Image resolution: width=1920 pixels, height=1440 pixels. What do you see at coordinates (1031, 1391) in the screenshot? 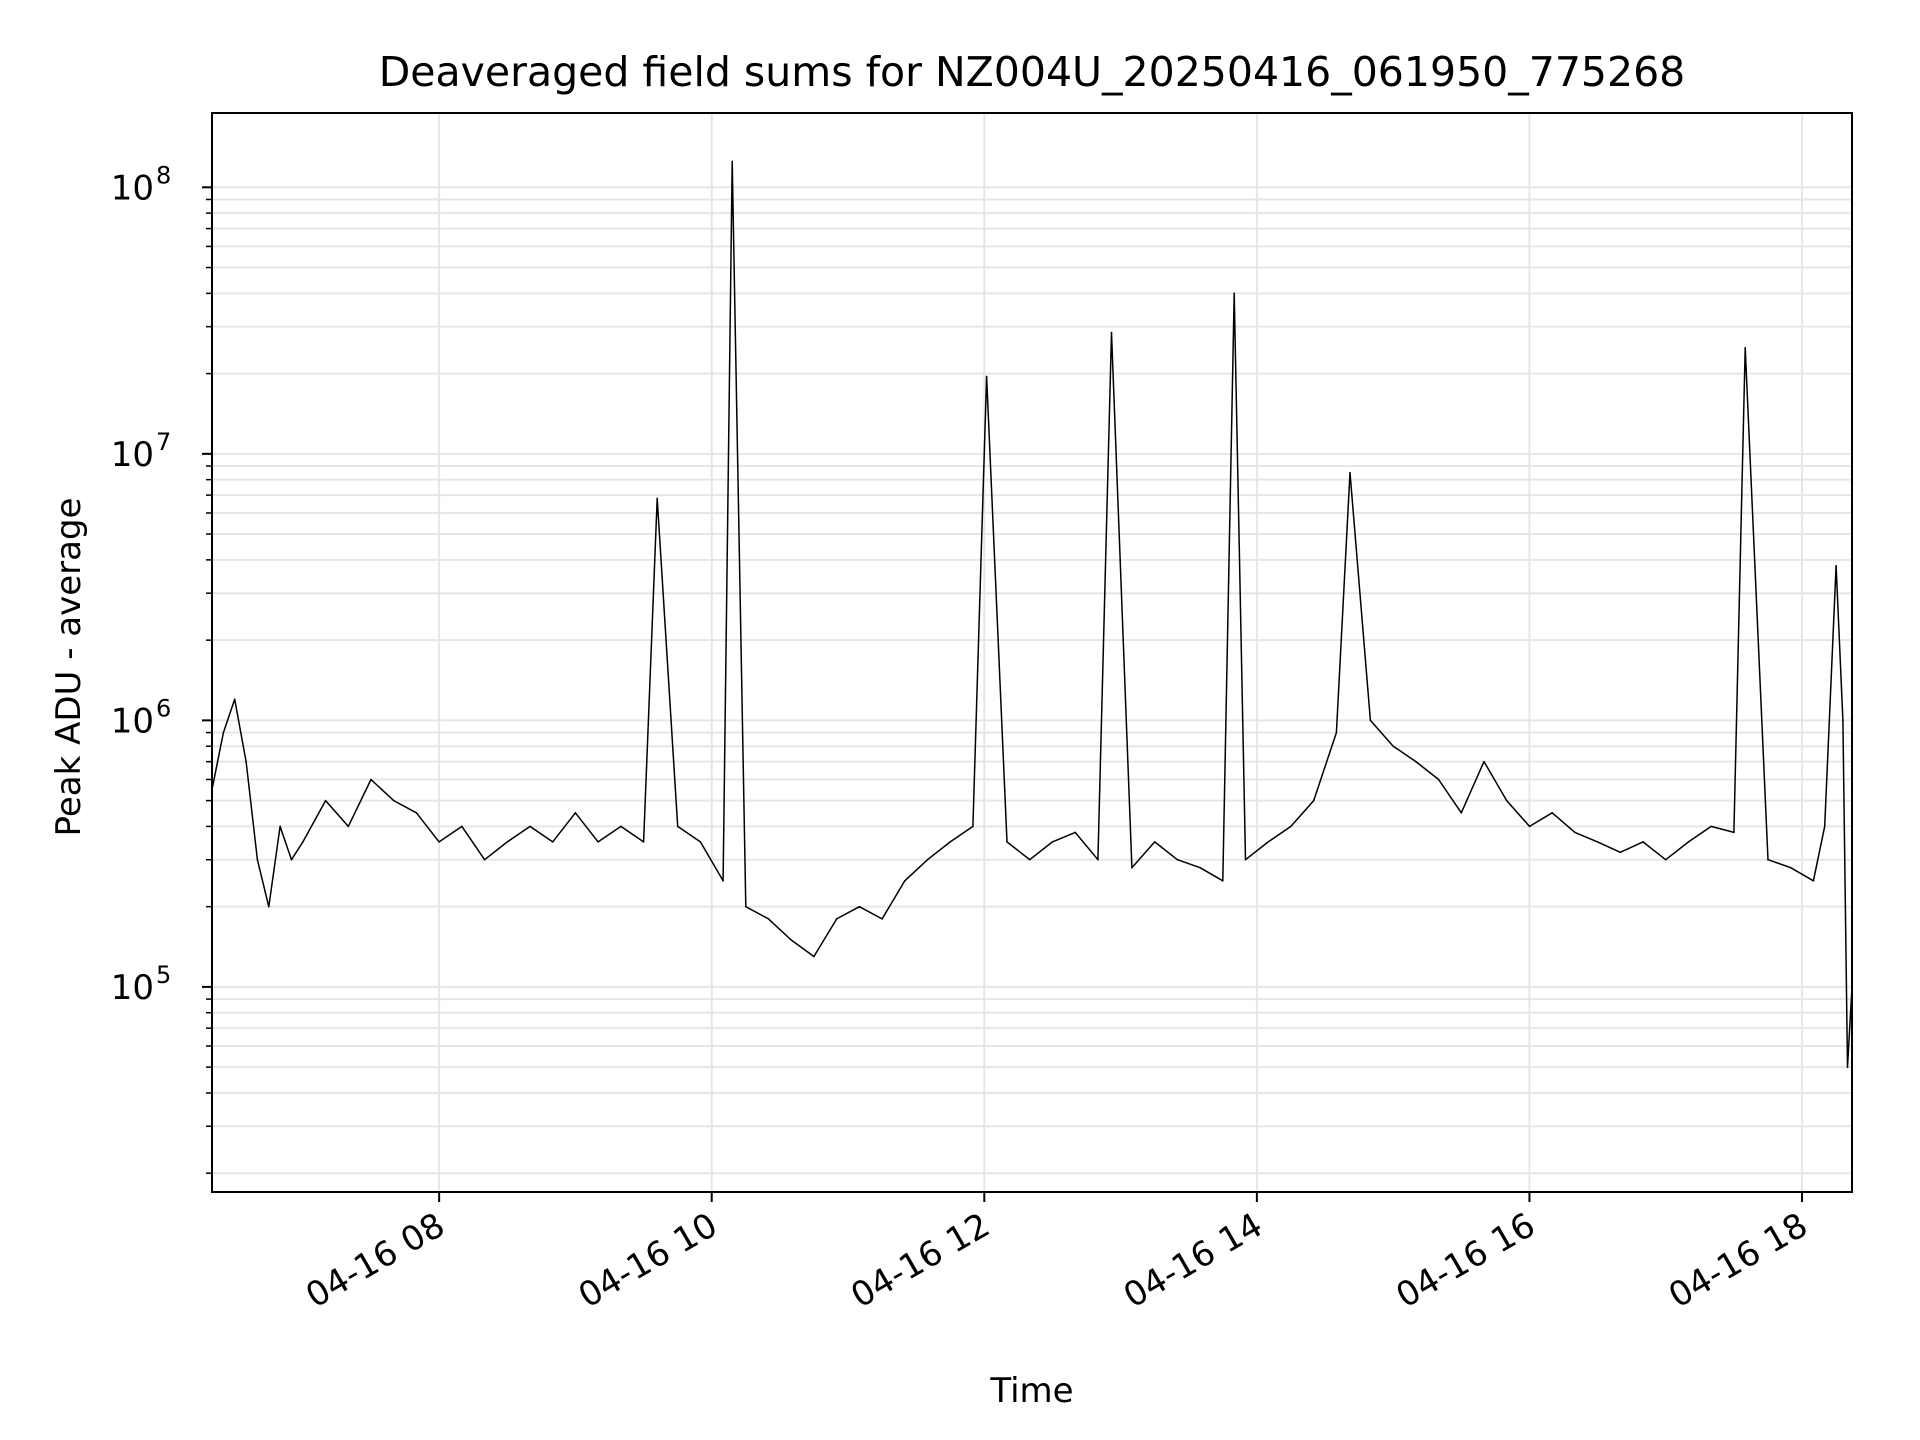
I see `x-axis-label: Time` at bounding box center [1031, 1391].